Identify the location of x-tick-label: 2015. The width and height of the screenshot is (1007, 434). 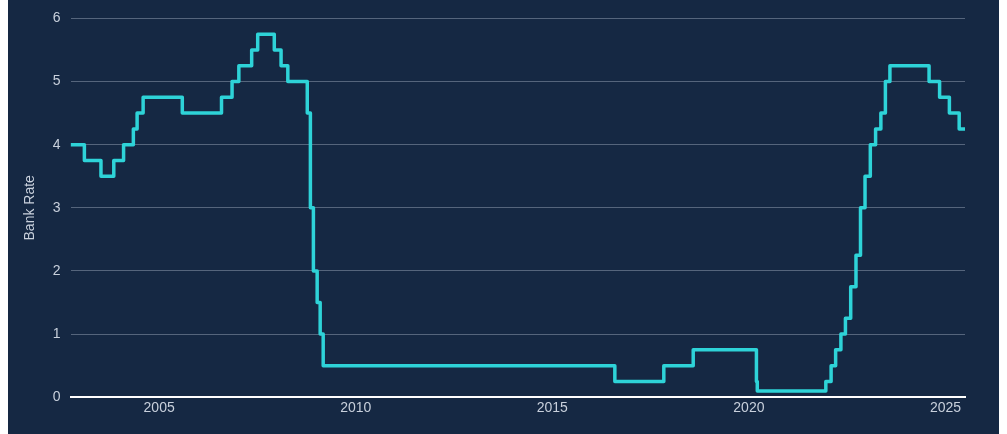
(552, 407).